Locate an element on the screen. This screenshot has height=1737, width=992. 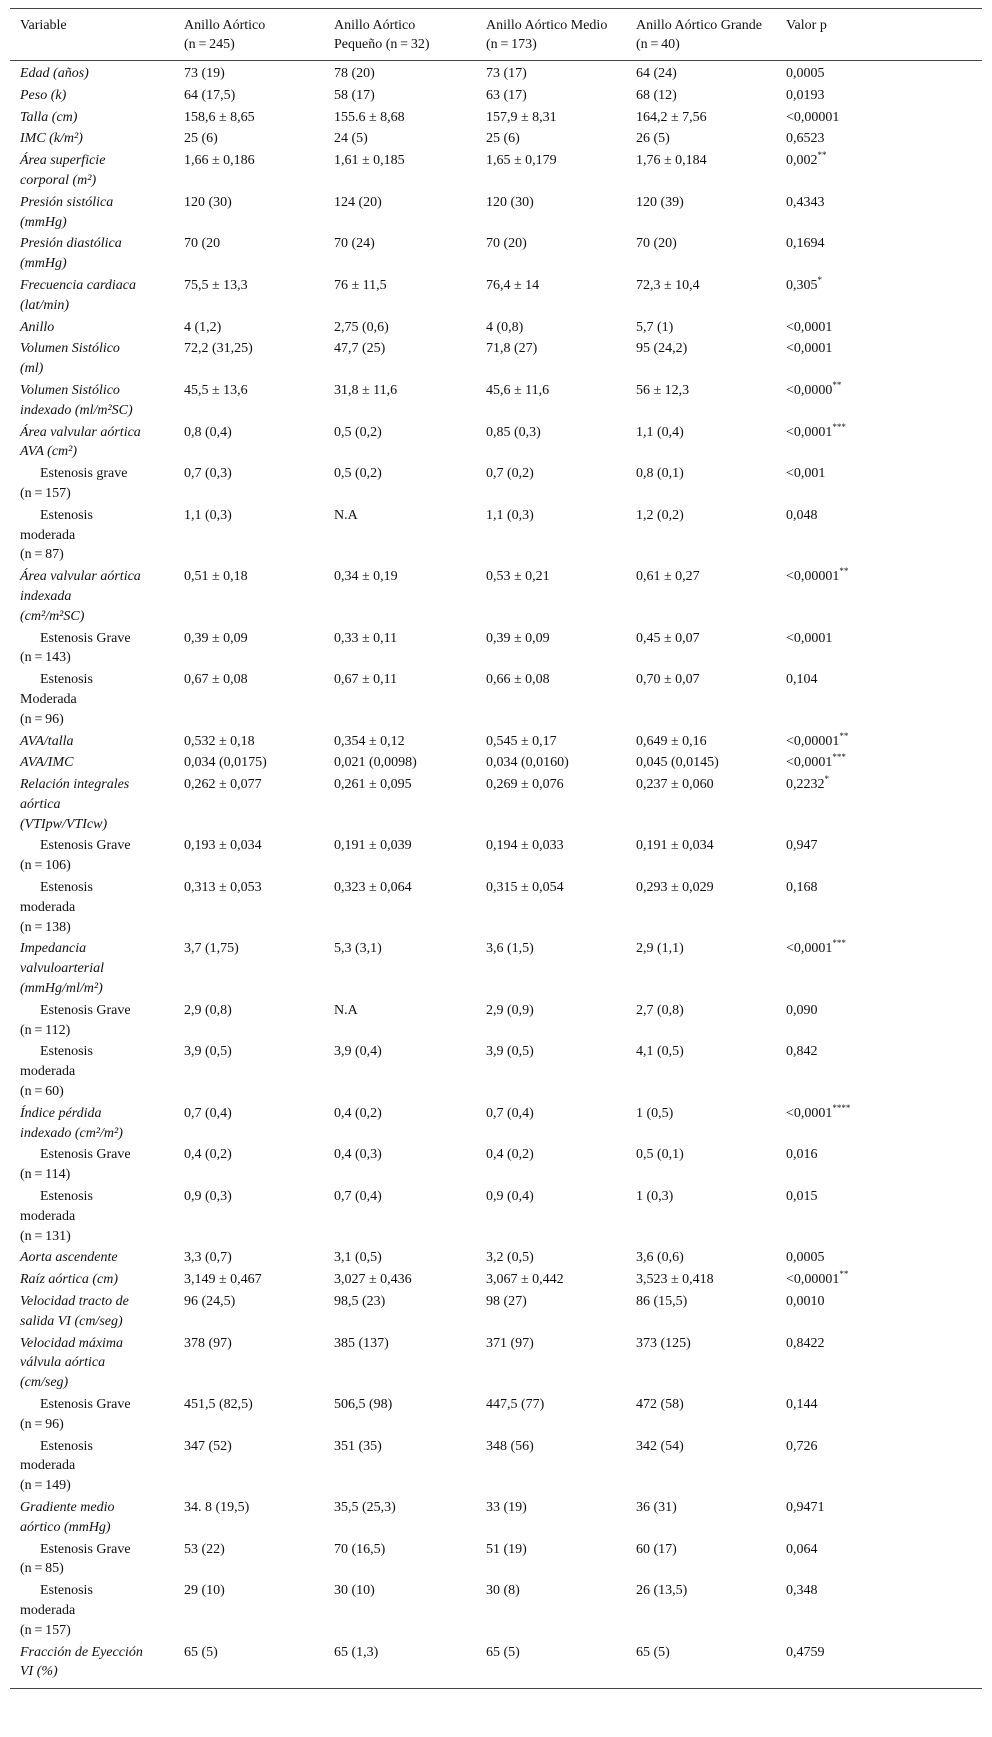
value-text: 0,293 ± 0,029 is located at coordinates (675, 888).